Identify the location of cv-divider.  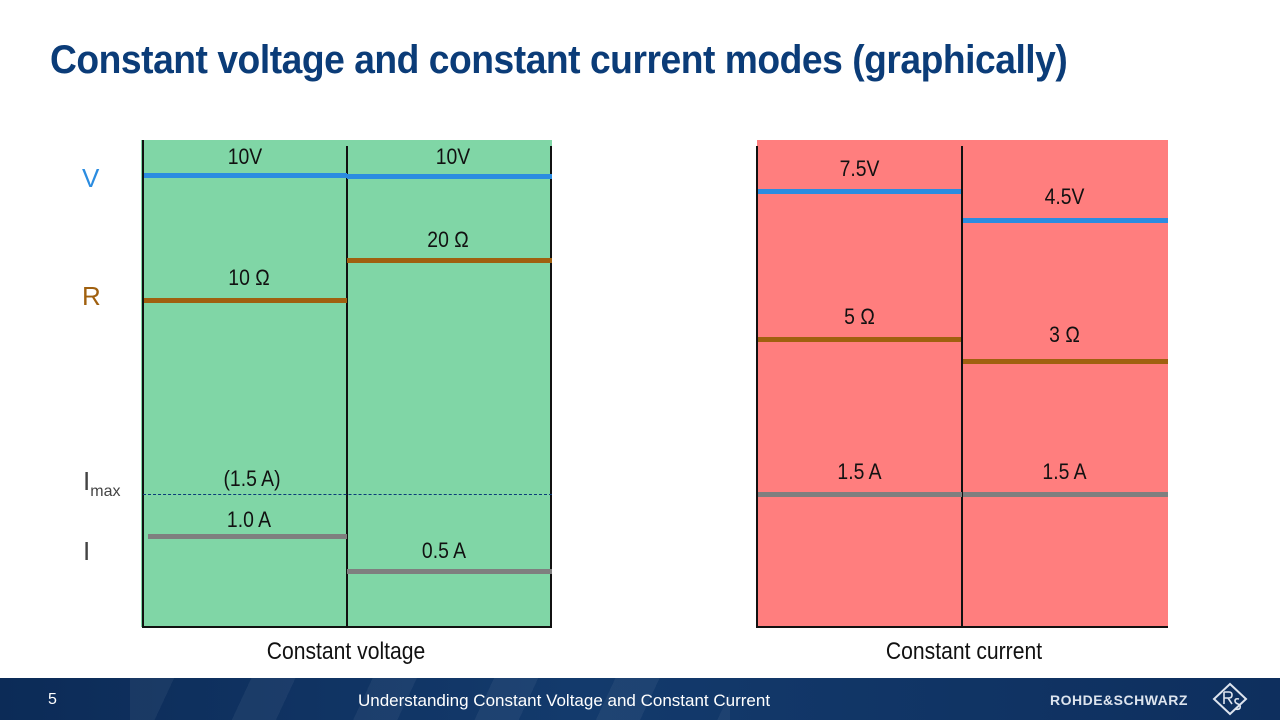
(347, 387).